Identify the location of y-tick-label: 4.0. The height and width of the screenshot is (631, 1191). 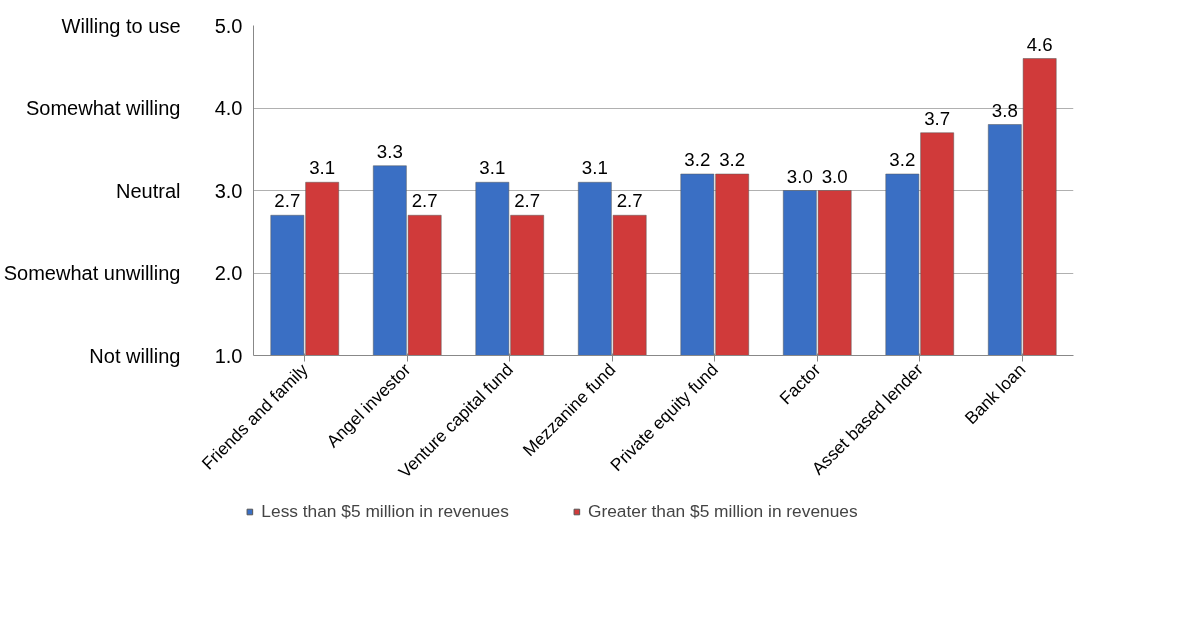
(228, 108).